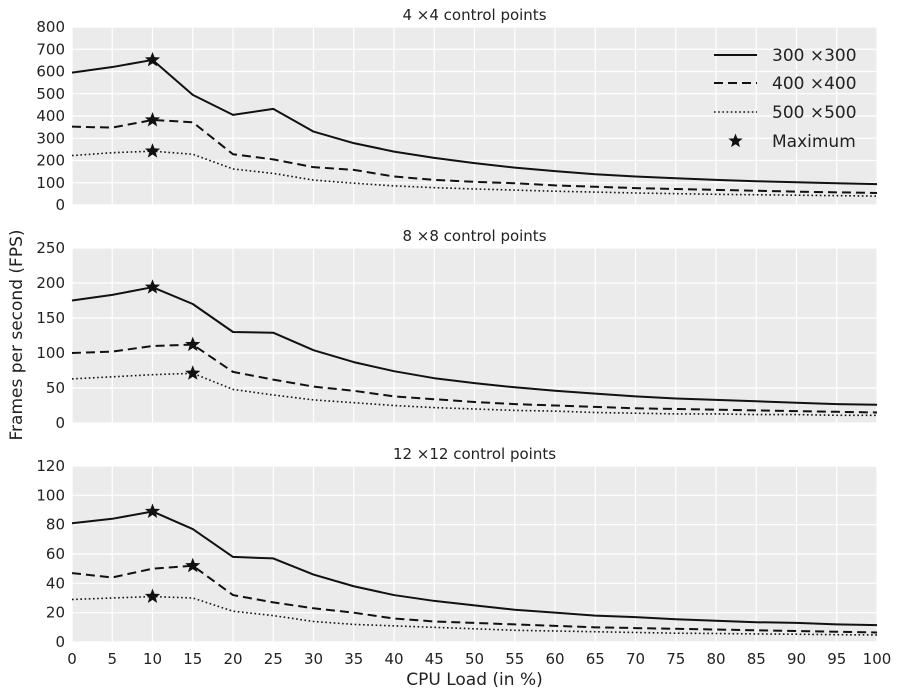 The image size is (899, 696). Describe the element at coordinates (393, 659) in the screenshot. I see `x-tick-label: 40` at that location.